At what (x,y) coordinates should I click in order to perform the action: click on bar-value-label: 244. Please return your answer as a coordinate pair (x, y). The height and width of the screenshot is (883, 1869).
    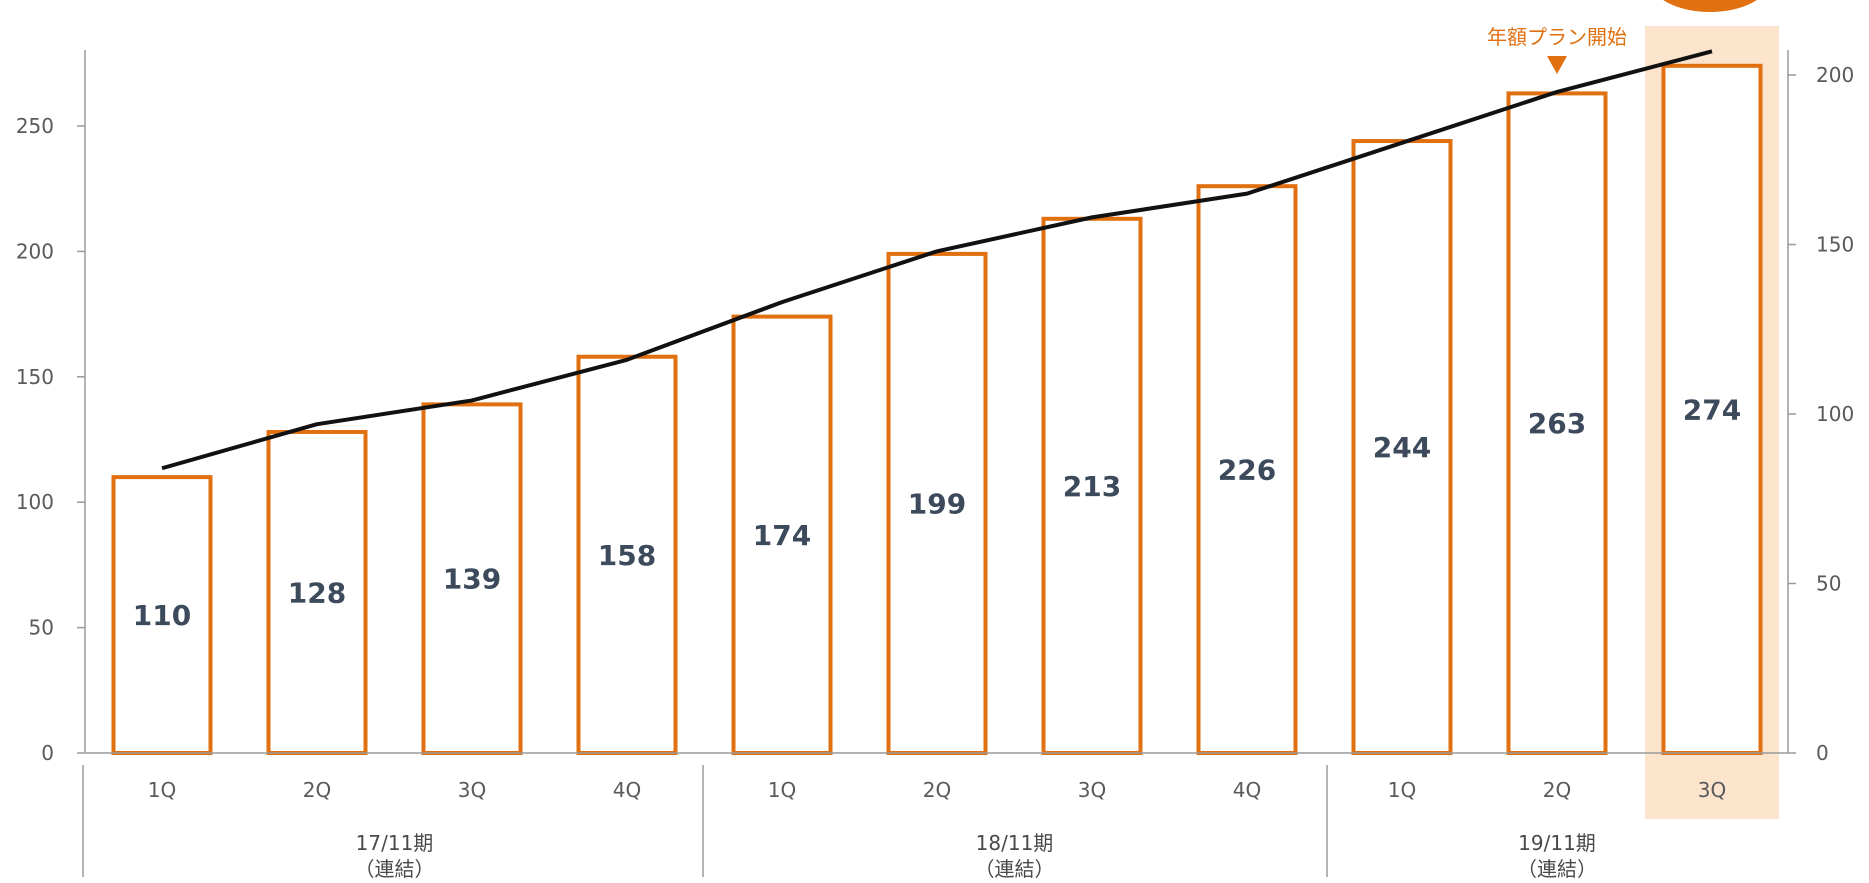
    Looking at the image, I should click on (1402, 447).